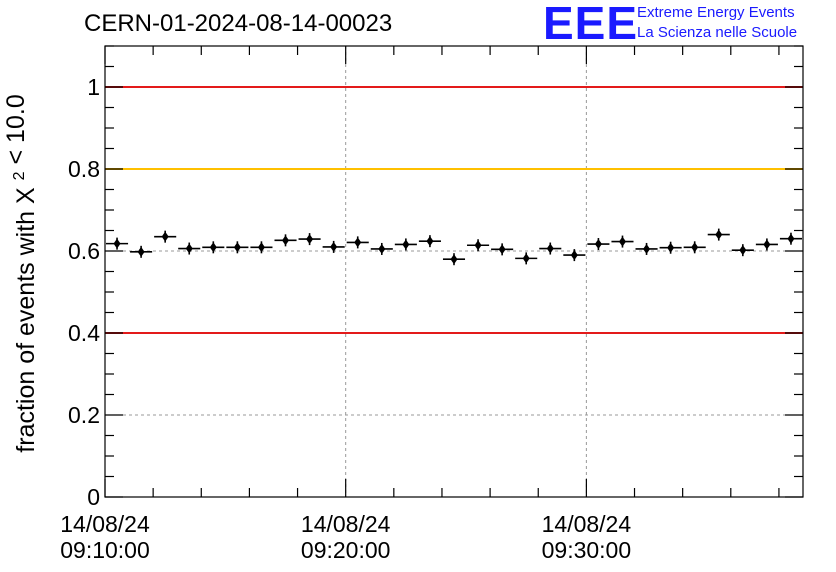 The image size is (836, 572). What do you see at coordinates (26, 195) in the screenshot?
I see `y-axis-label-symbol: X` at bounding box center [26, 195].